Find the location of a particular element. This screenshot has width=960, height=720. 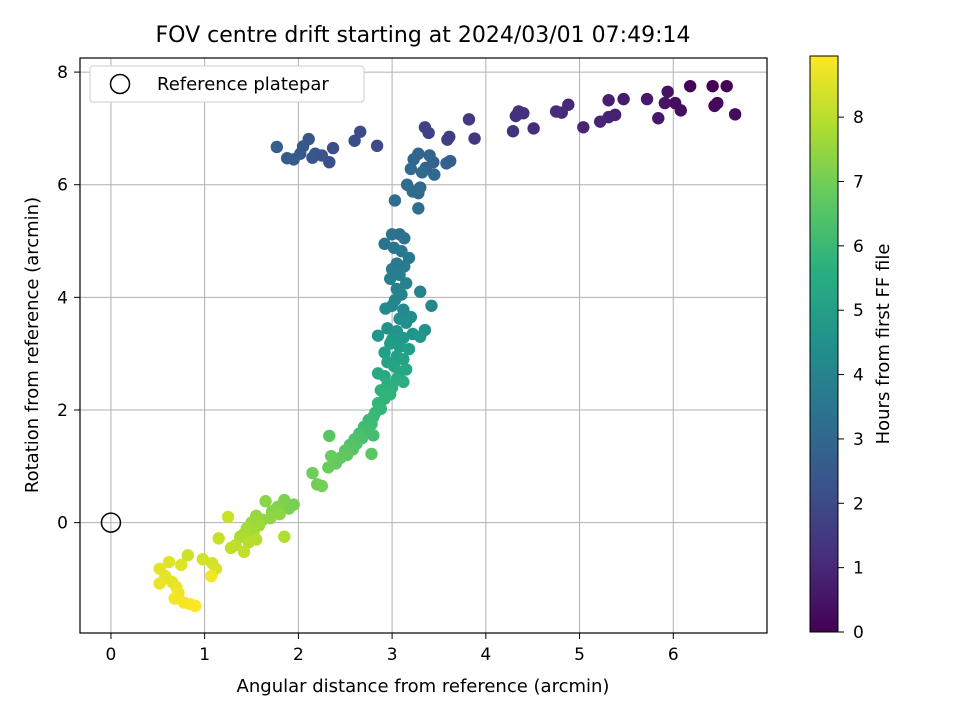

y-tick-label: 4 is located at coordinates (62, 298).